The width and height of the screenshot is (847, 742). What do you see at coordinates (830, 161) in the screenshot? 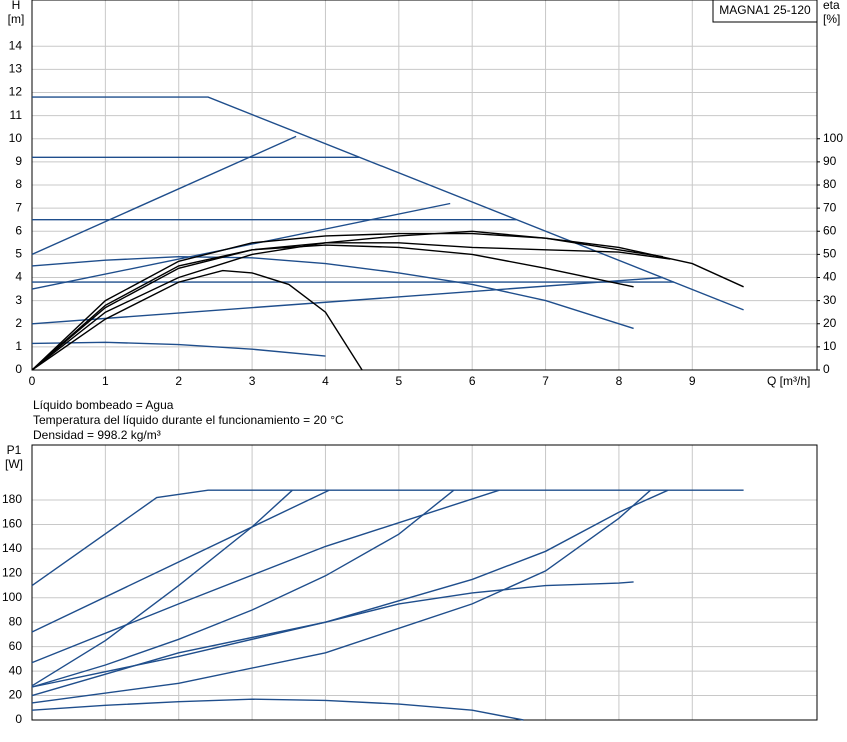
I see `y2-tick-label: 90` at bounding box center [830, 161].